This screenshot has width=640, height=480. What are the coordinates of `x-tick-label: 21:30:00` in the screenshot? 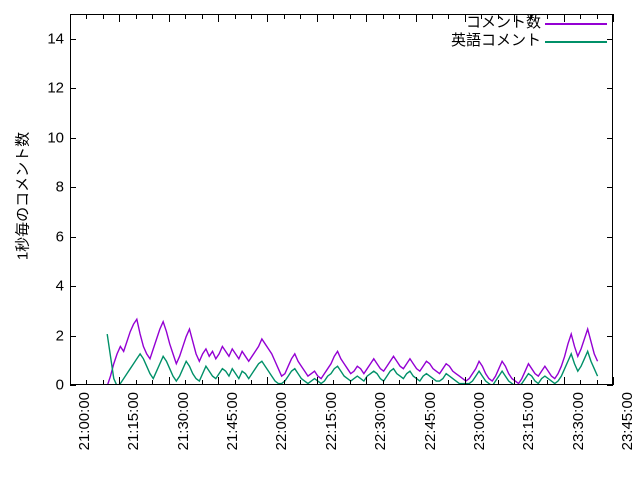 It's located at (183, 421).